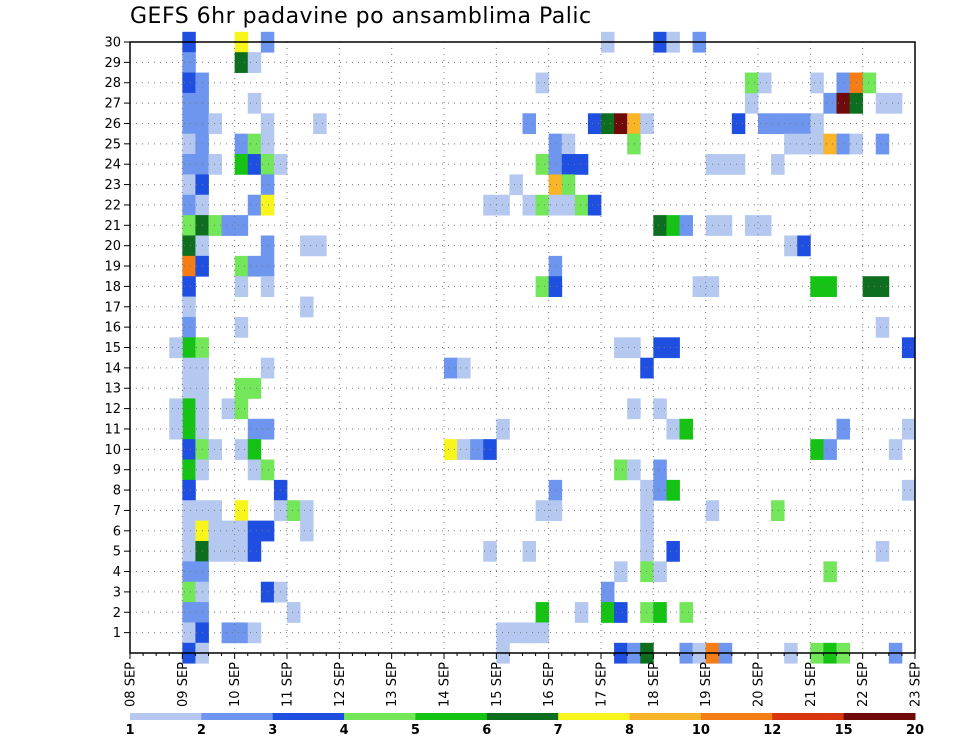  Describe the element at coordinates (497, 684) in the screenshot. I see `x-tick-label: 15 SEP` at that location.